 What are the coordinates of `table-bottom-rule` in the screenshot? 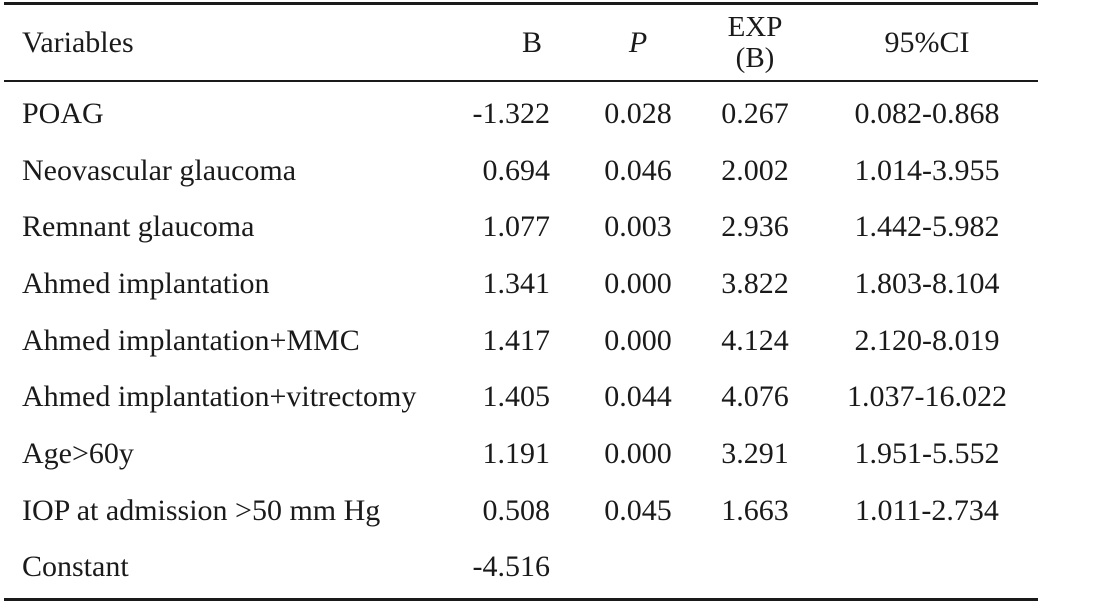 It's located at (521, 600).